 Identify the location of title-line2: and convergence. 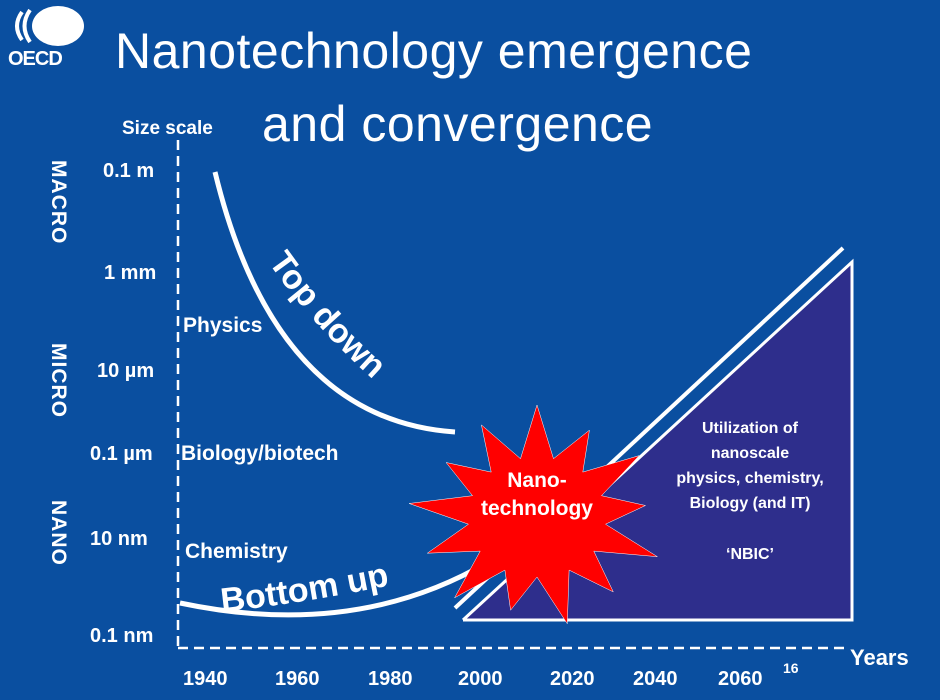
(458, 124).